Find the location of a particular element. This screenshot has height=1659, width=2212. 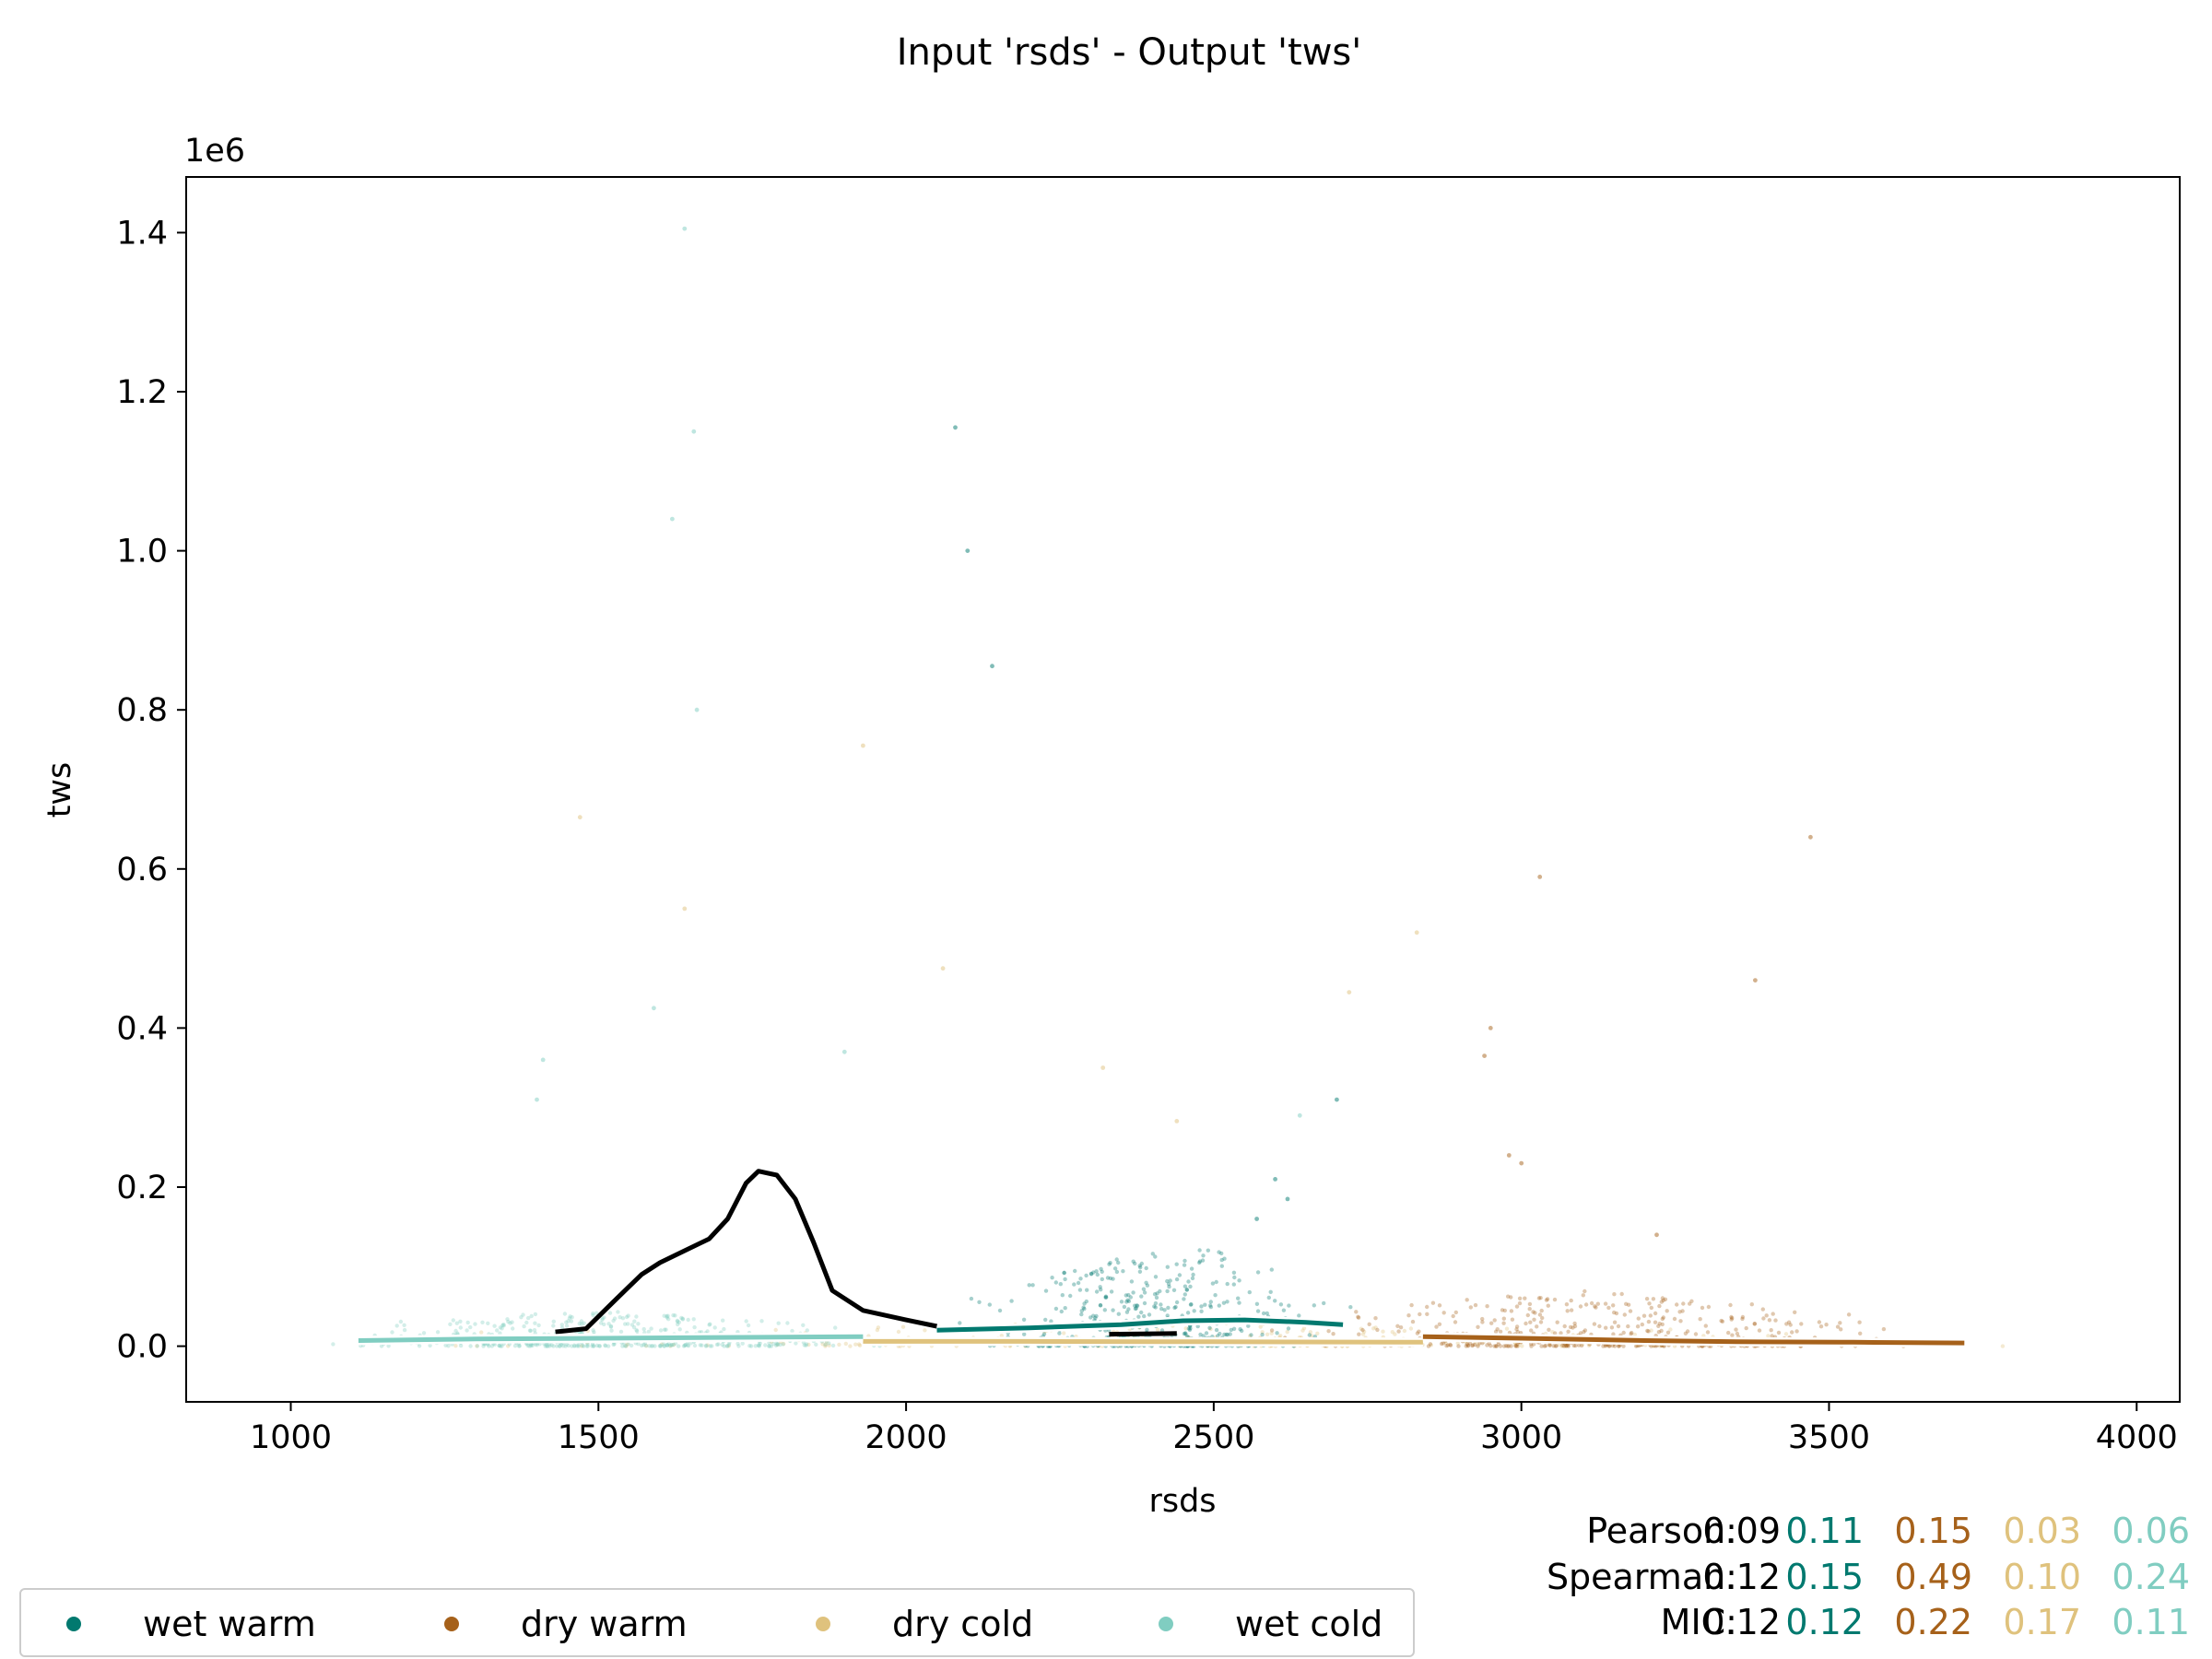

x-tick-label: 3500 is located at coordinates (1829, 1437).